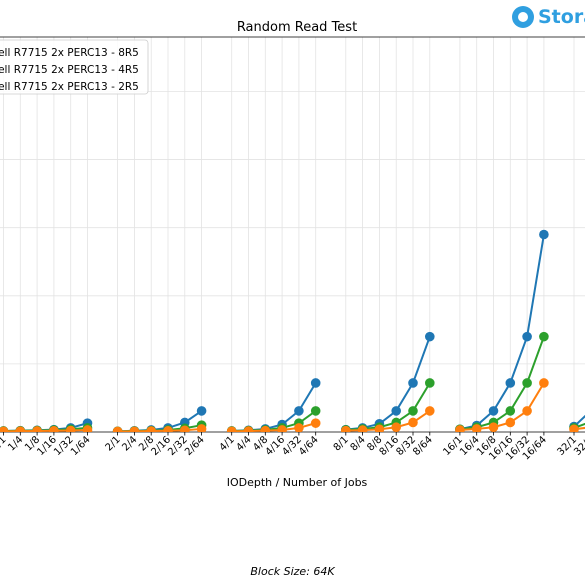 The image size is (585, 585). I want to click on x-tick-label: 2/1, so click(113, 443).